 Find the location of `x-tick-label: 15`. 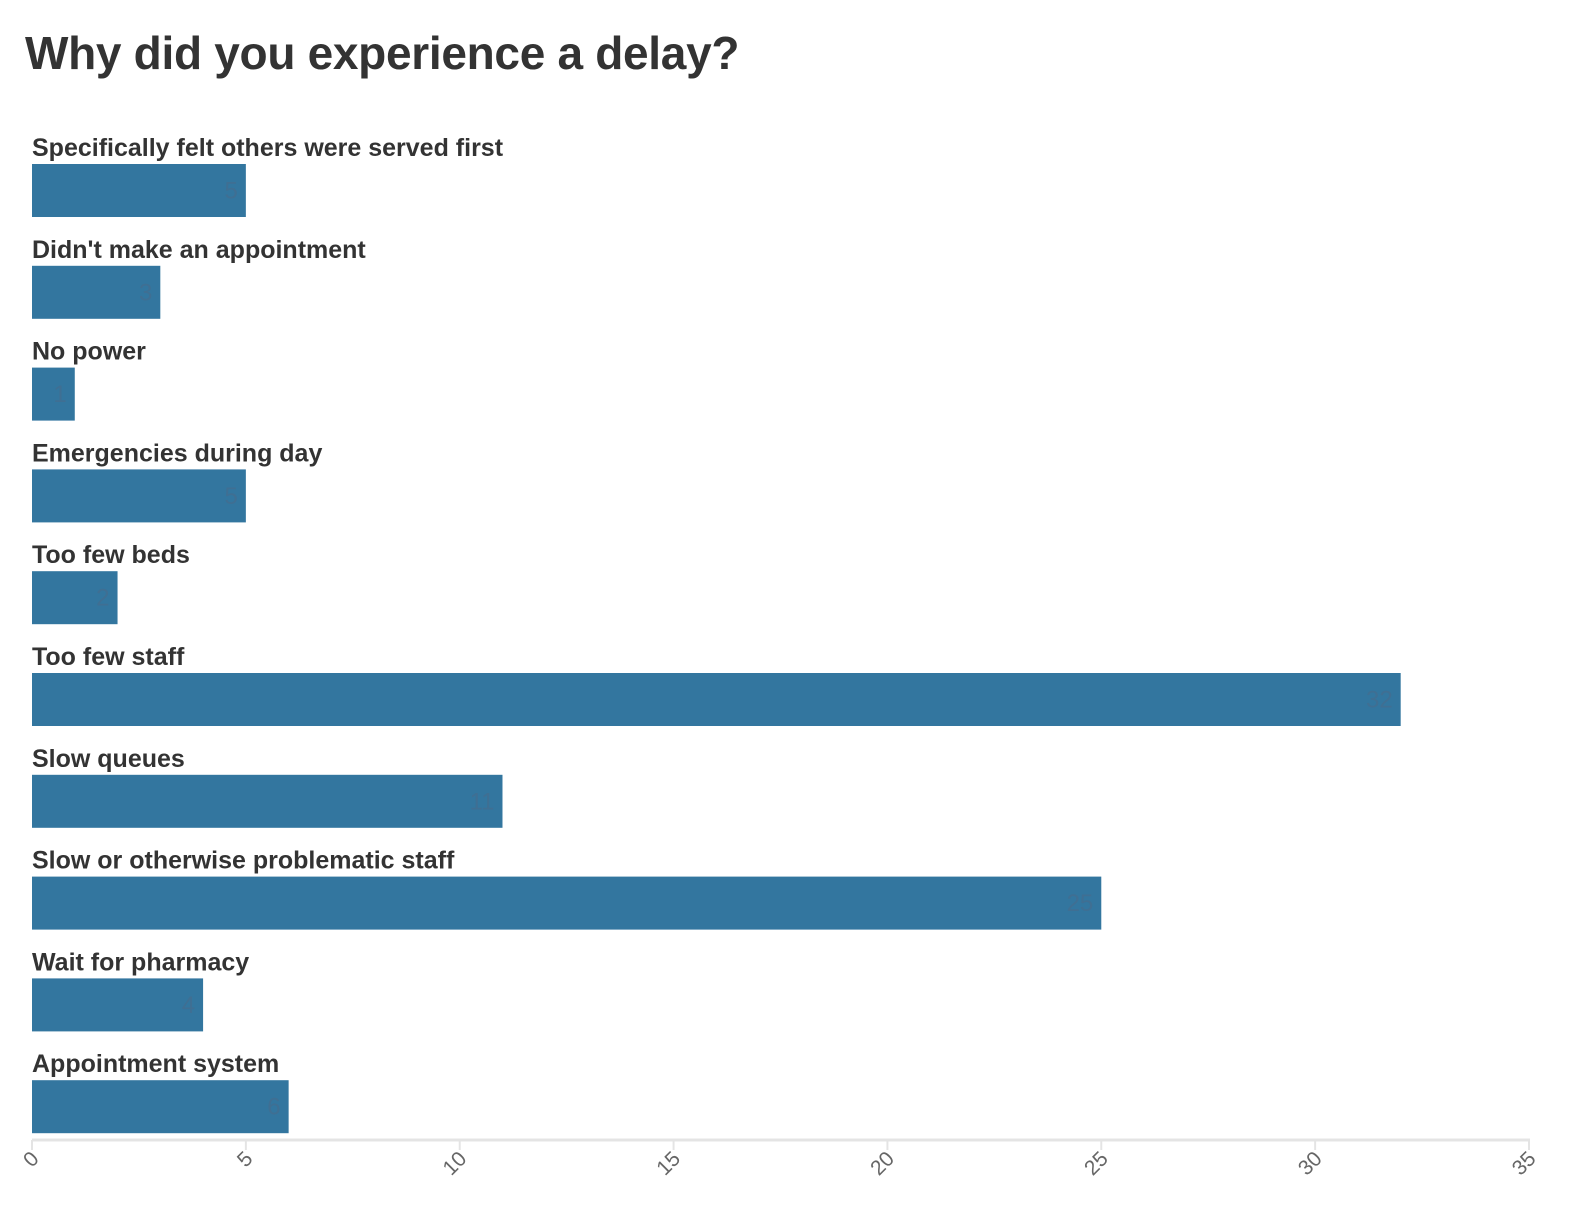

x-tick-label: 15 is located at coordinates (668, 1163).